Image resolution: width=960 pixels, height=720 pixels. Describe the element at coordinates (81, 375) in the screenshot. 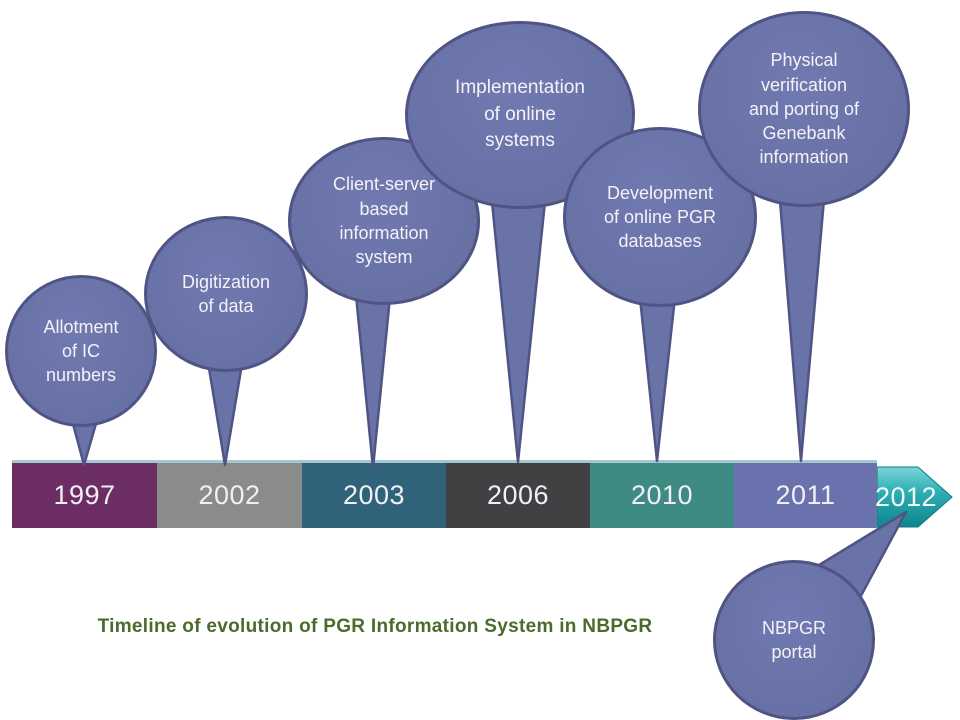

I see `balloon-text-line: numbers` at that location.